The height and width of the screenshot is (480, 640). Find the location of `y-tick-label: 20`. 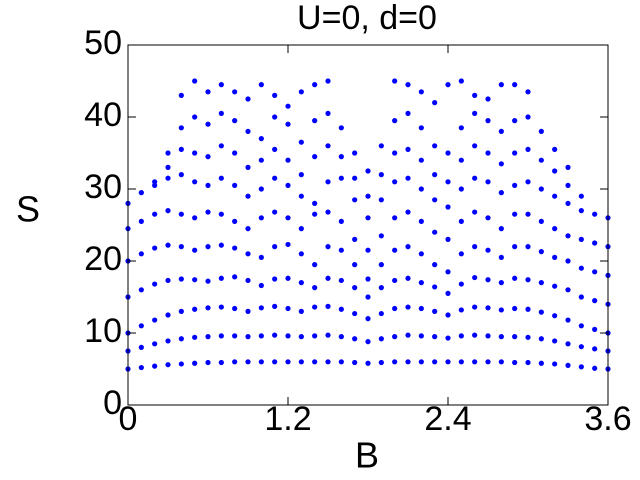

y-tick-label: 20 is located at coordinates (103, 259).